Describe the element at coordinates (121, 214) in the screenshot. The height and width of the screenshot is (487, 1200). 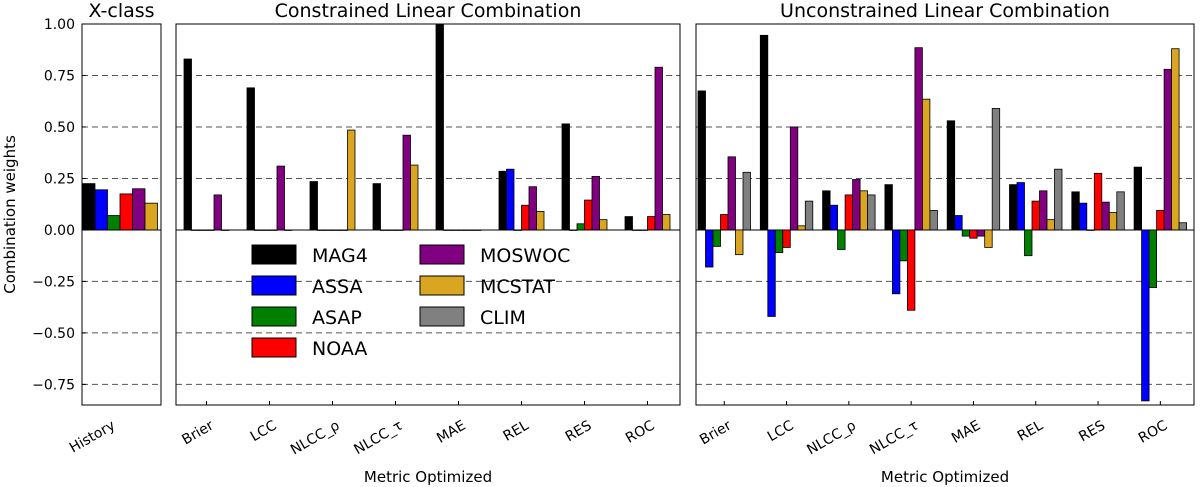
I see `plot-frame` at that location.